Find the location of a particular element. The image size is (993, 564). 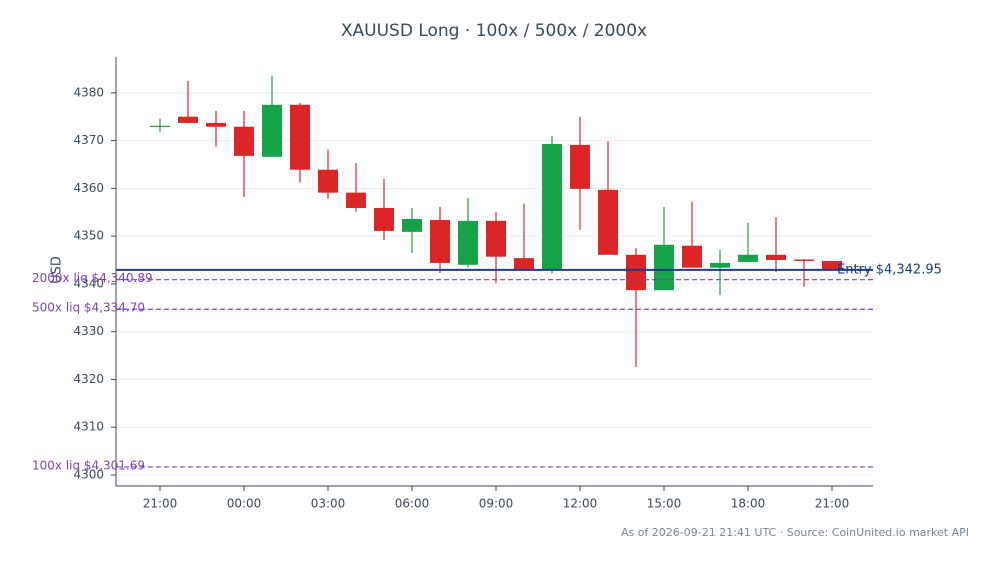

y-tick-label: 4320 is located at coordinates (88, 379).